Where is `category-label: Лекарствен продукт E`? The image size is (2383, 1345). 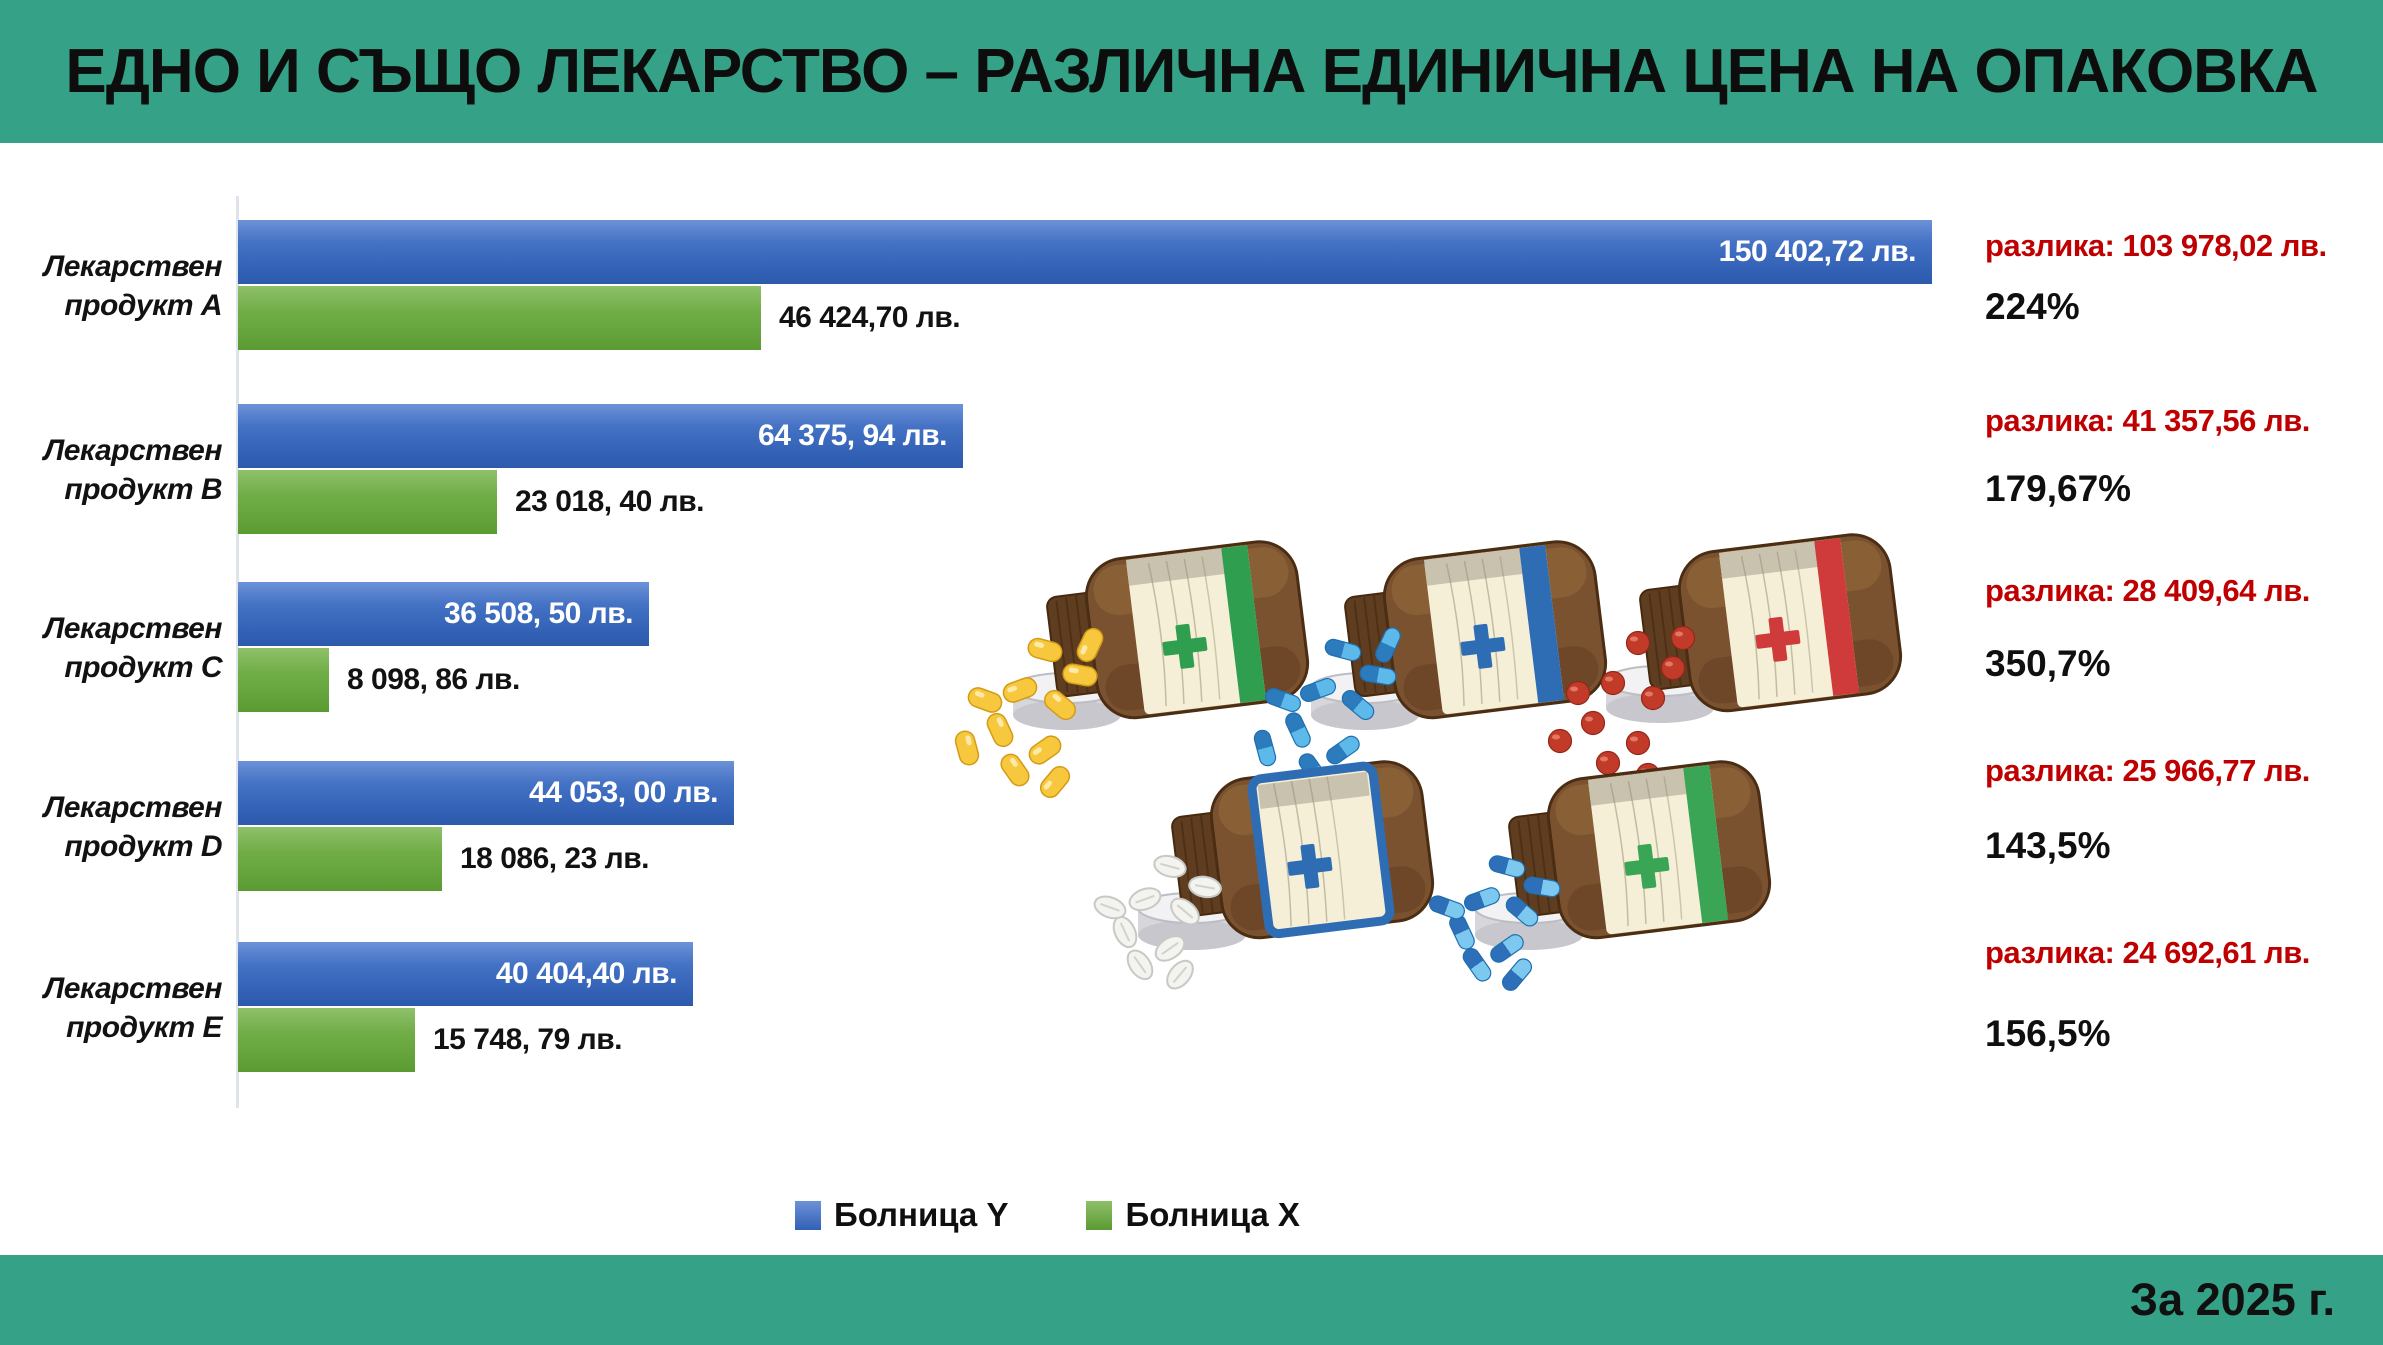
category-label: Лекарствен продукт E is located at coordinates (133, 1008).